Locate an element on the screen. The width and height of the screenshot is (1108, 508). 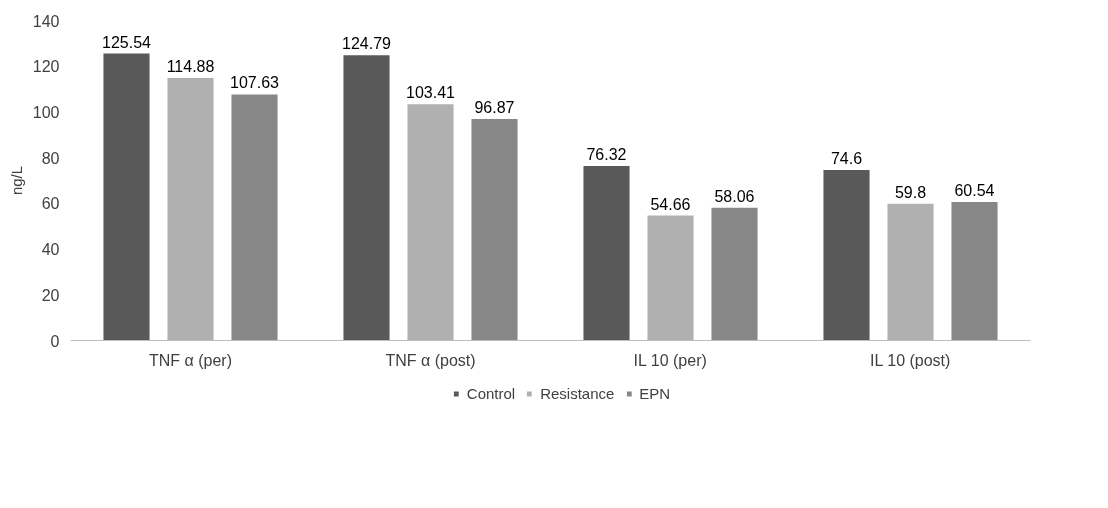
data-label: 58.06 is located at coordinates (734, 196).